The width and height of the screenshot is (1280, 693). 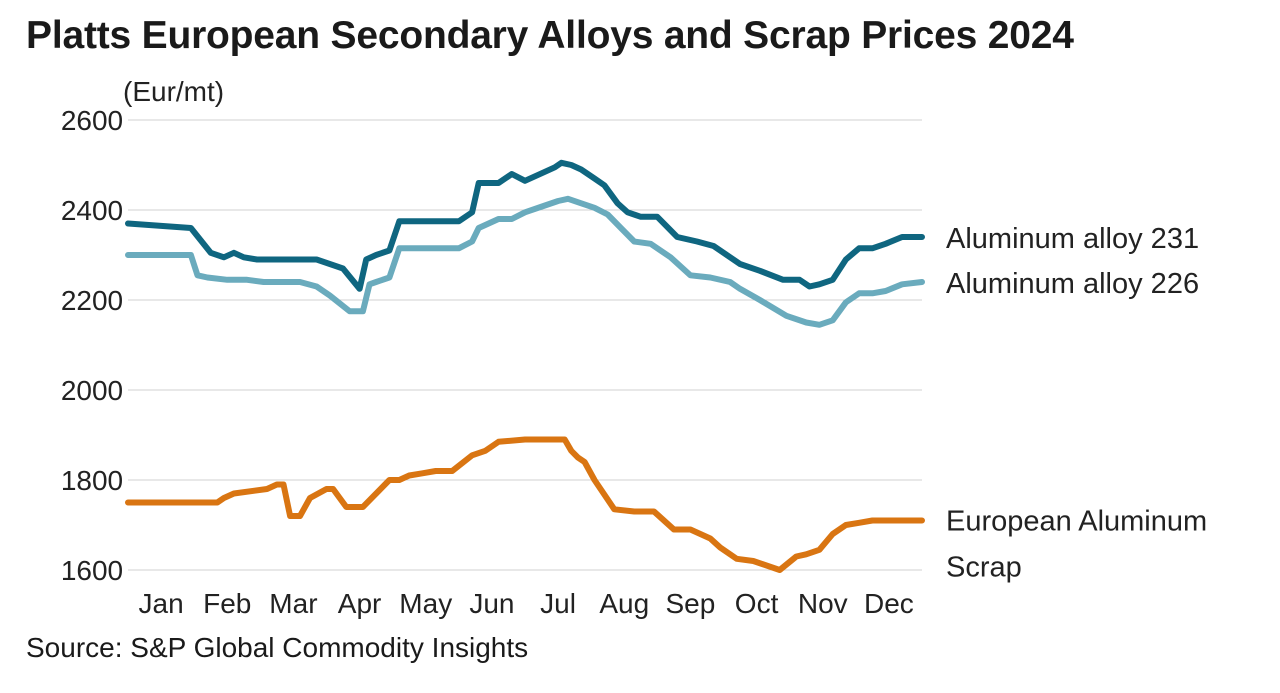 What do you see at coordinates (757, 603) in the screenshot?
I see `x-tick-label-oct: Oct` at bounding box center [757, 603].